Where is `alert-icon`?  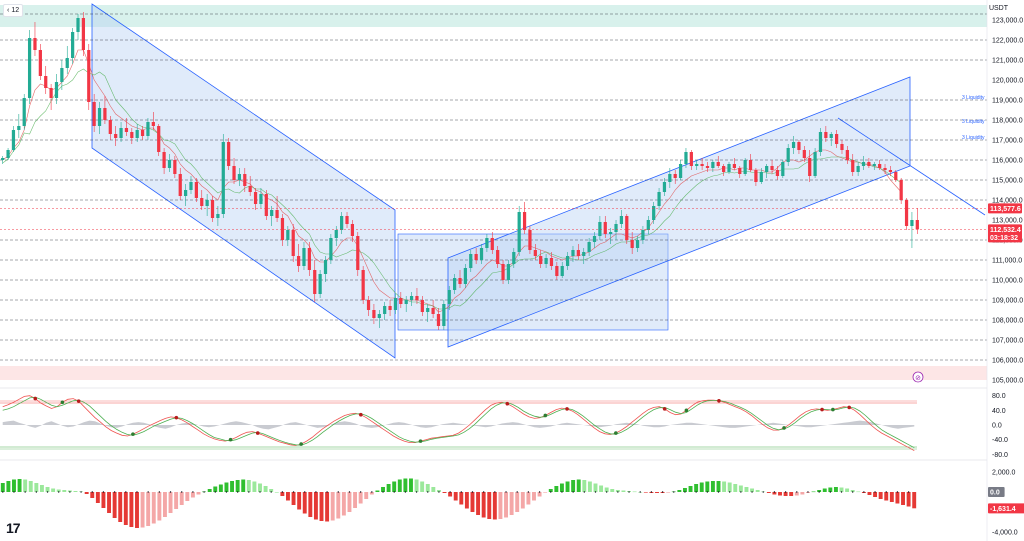
alert-icon is located at coordinates (918, 377).